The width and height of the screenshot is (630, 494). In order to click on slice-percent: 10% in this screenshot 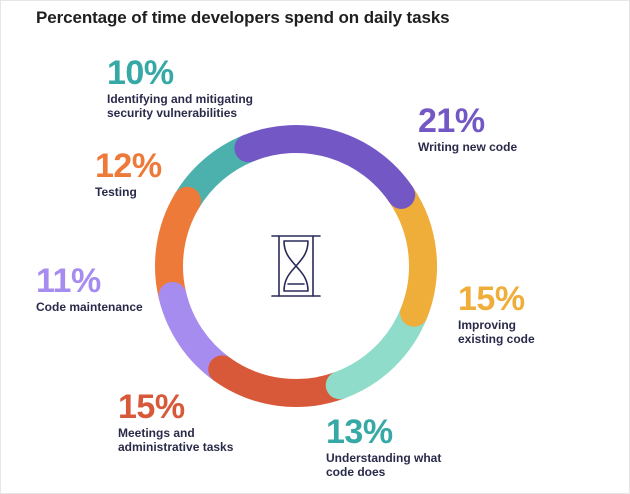, I will do `click(140, 73)`.